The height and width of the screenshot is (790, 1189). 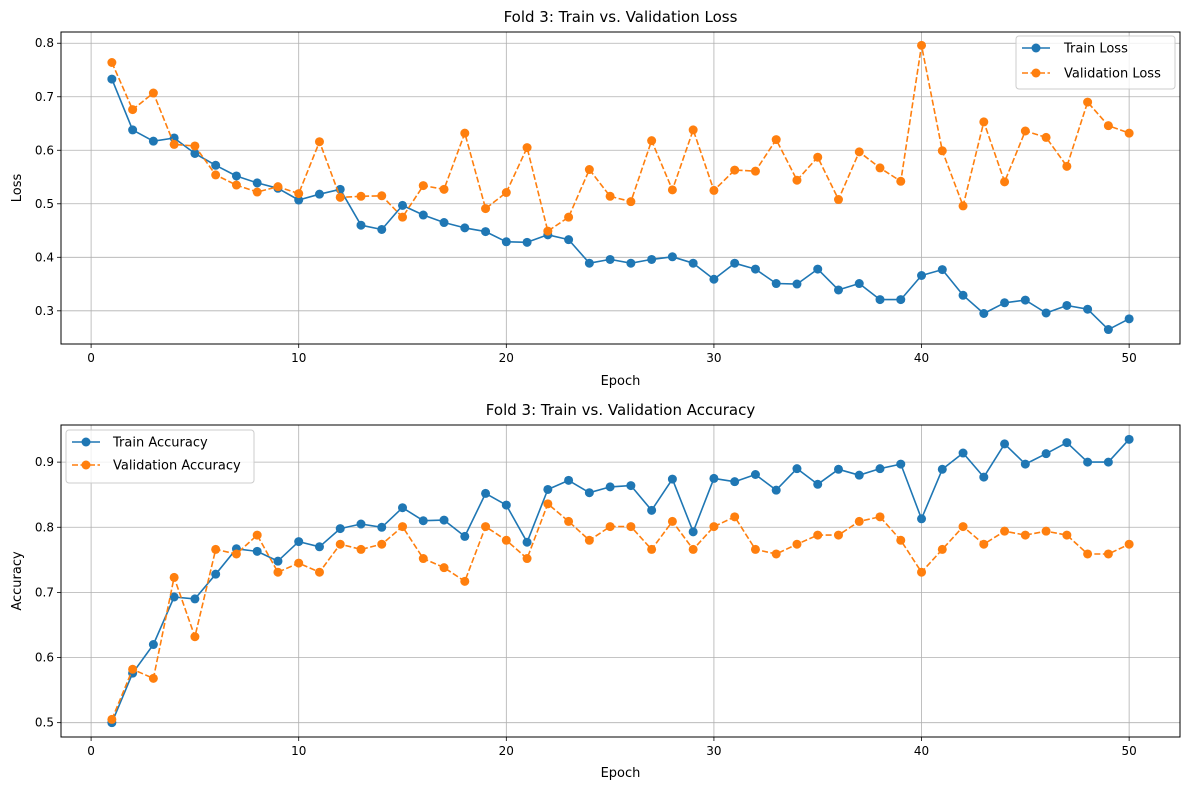 What do you see at coordinates (86, 442) in the screenshot?
I see `legend-train-accuracy-marker` at bounding box center [86, 442].